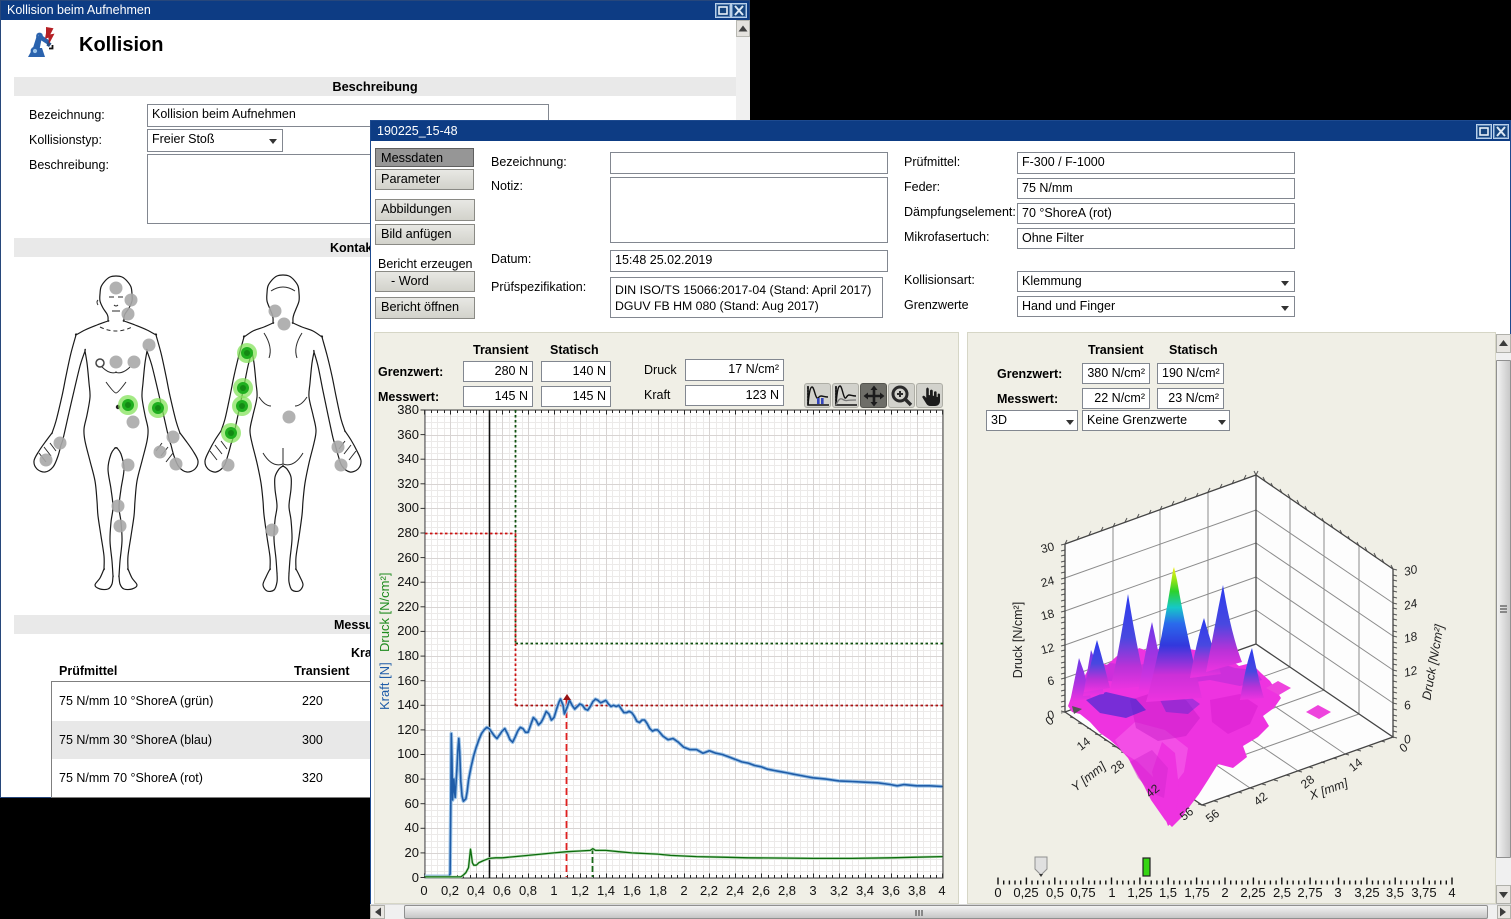 This screenshot has width=1511, height=919. Describe the element at coordinates (408, 729) in the screenshot. I see `svg-text: 120` at that location.